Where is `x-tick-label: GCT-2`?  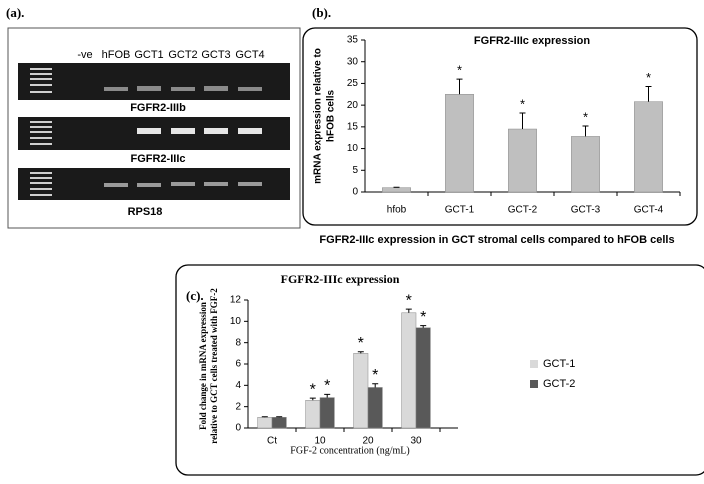
x-tick-label: GCT-2 is located at coordinates (523, 210).